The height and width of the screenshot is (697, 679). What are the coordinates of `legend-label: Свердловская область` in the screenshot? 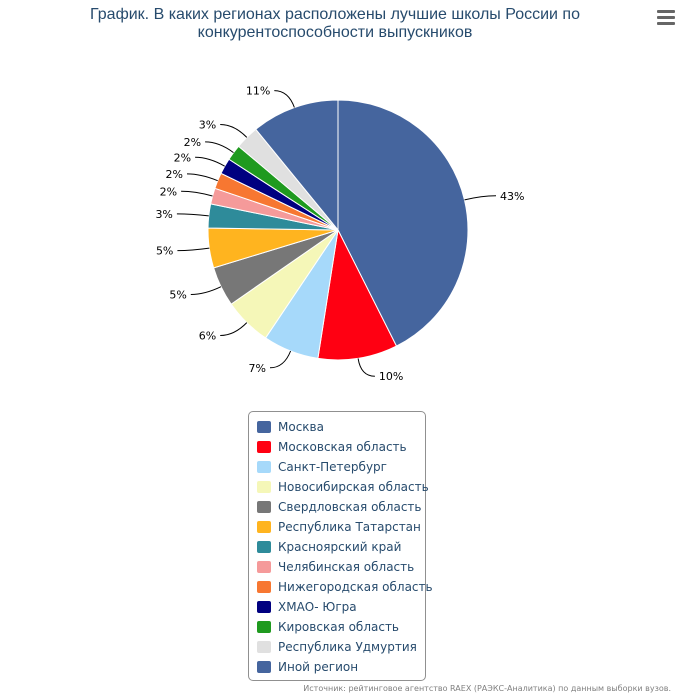 It's located at (350, 507).